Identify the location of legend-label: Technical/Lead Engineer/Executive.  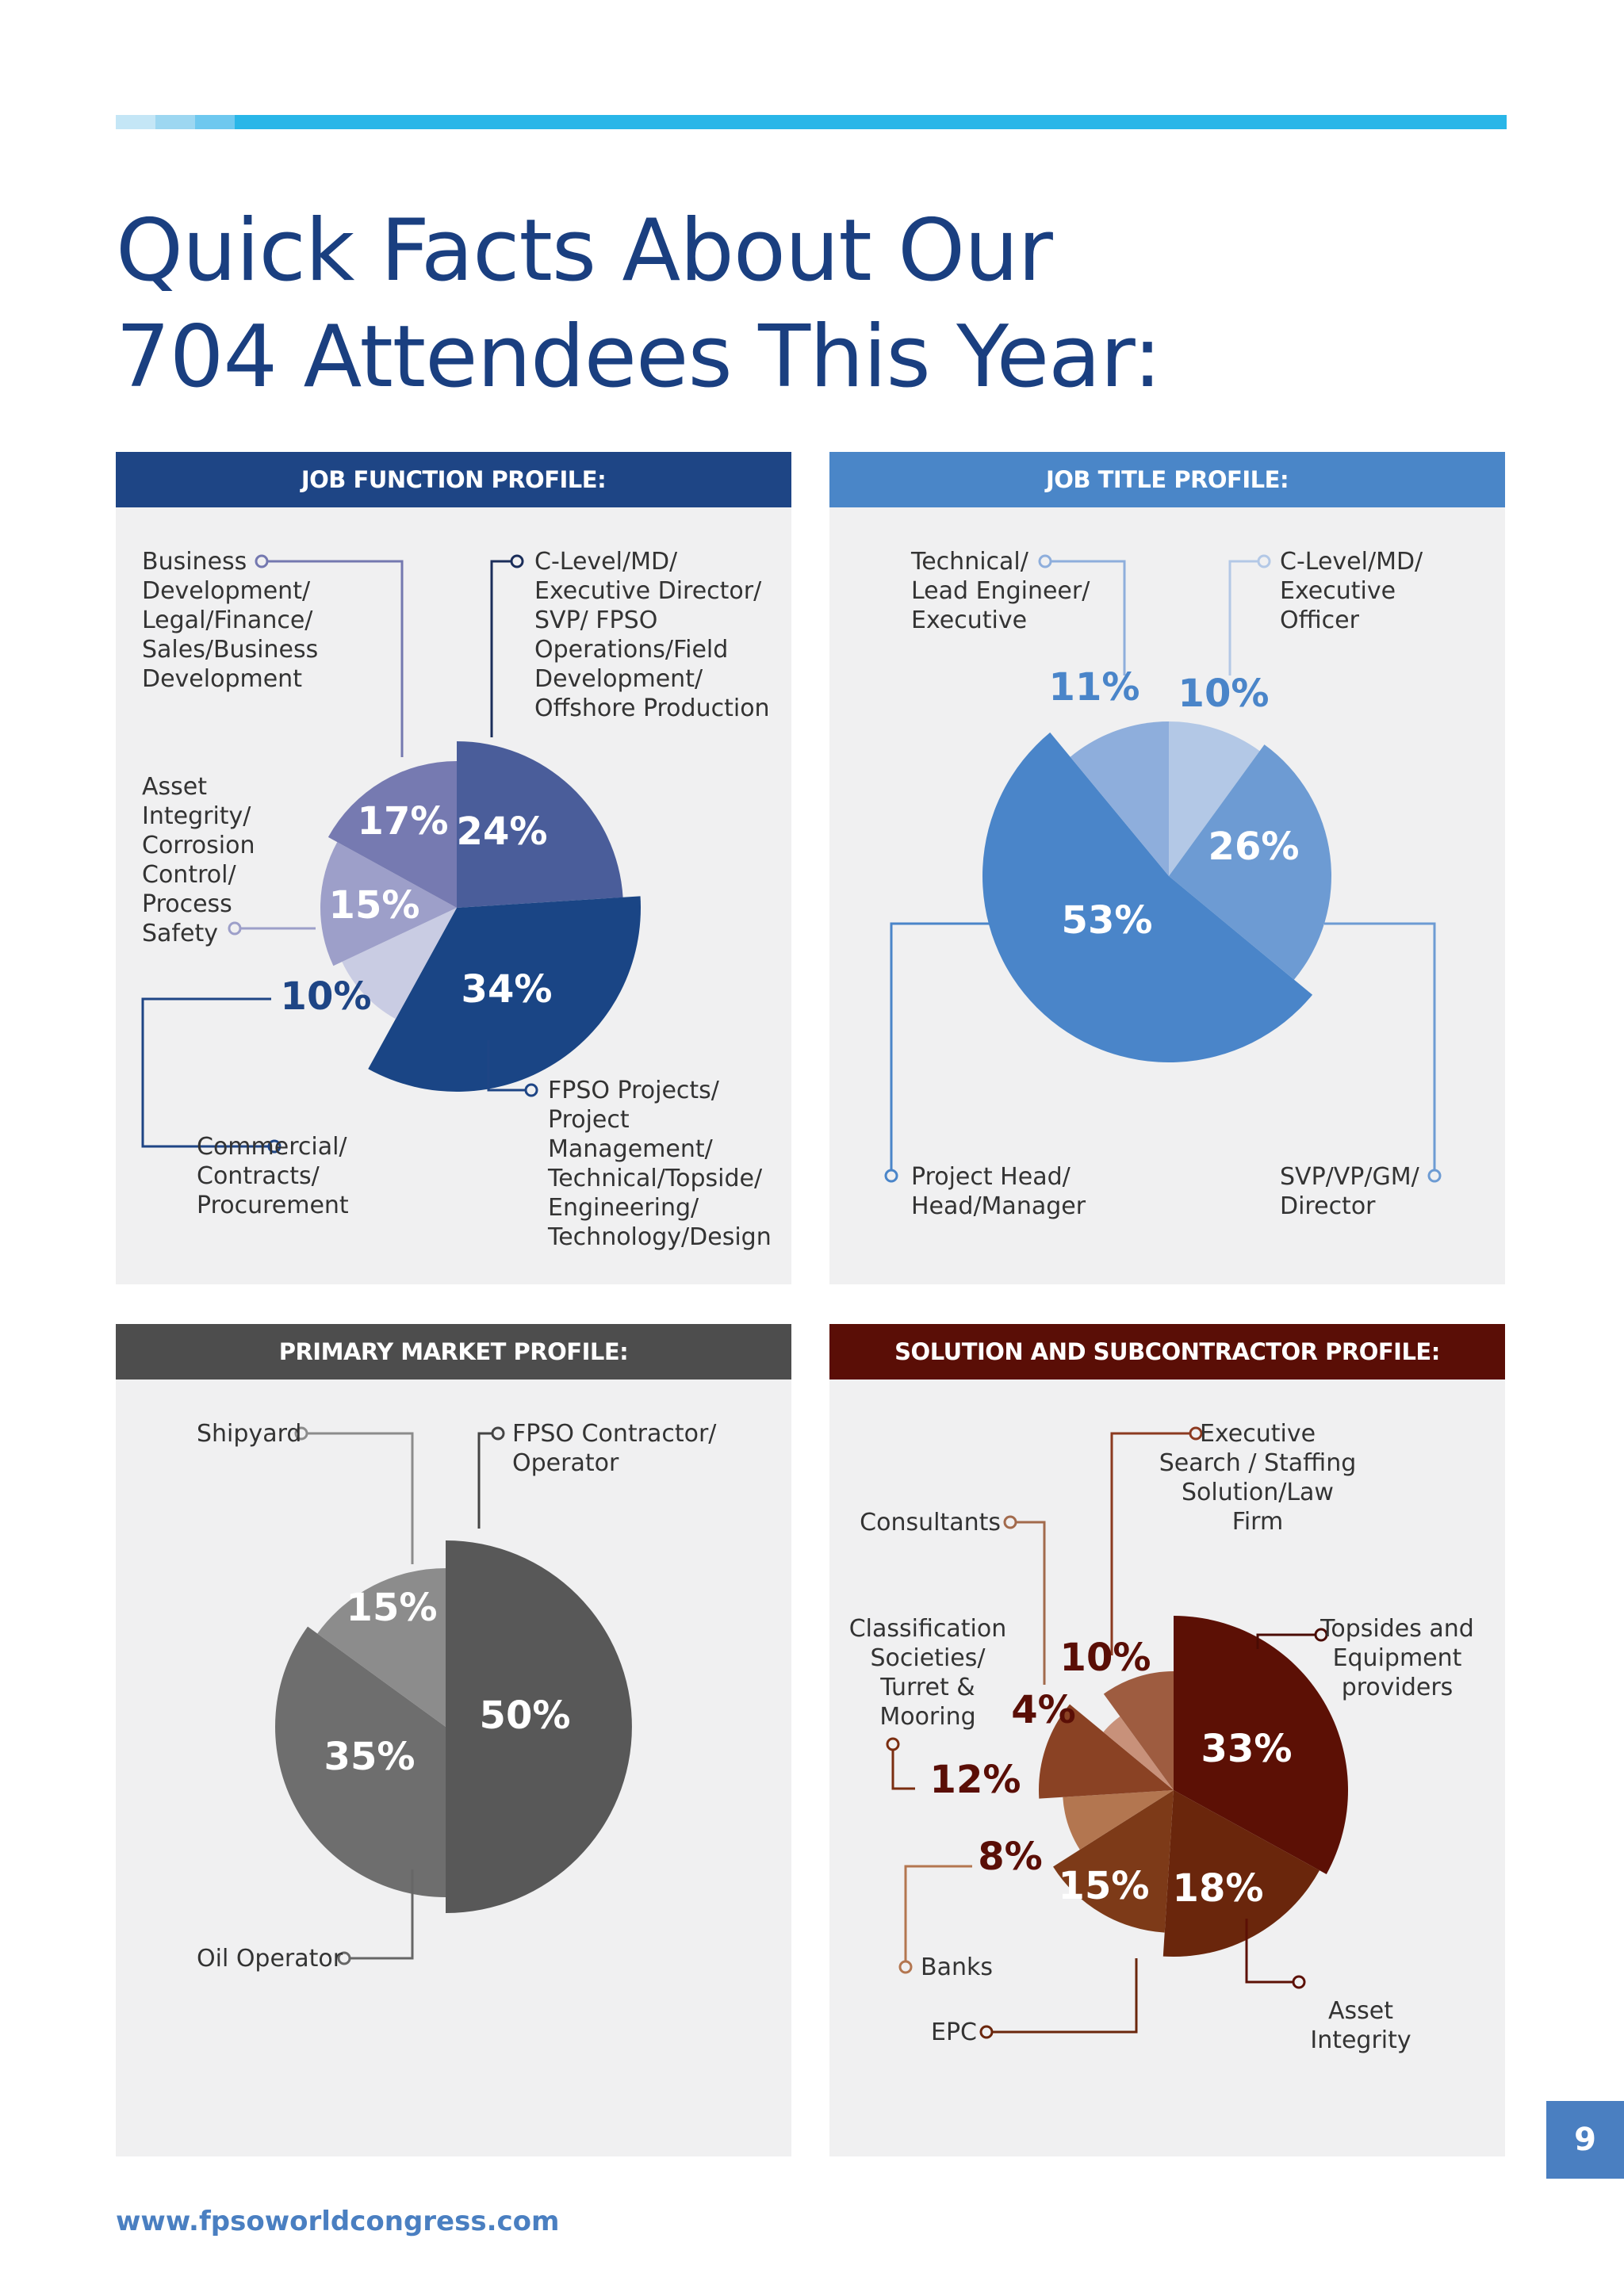
(1000, 591).